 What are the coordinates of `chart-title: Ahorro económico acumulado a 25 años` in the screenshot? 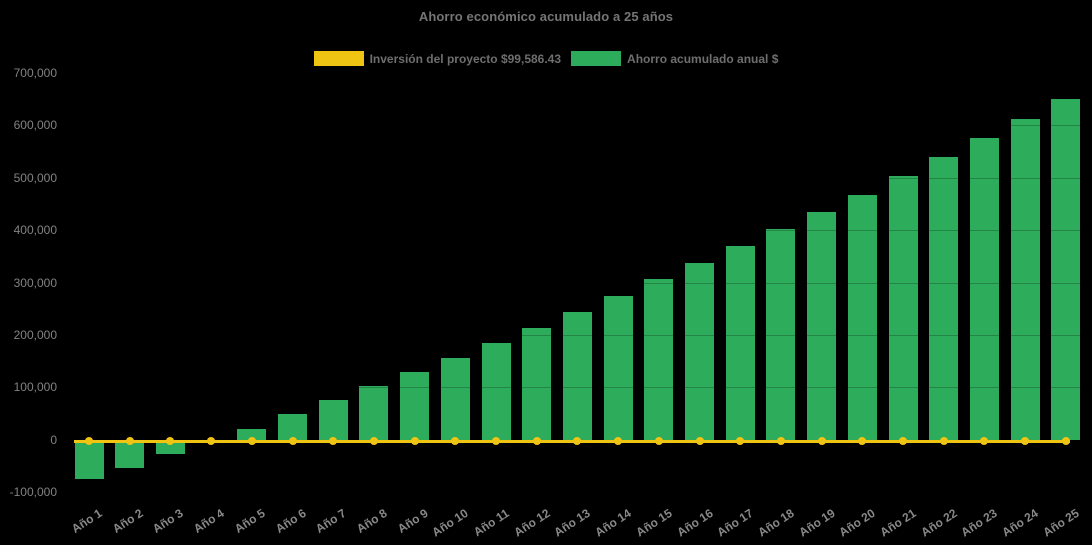 It's located at (546, 16).